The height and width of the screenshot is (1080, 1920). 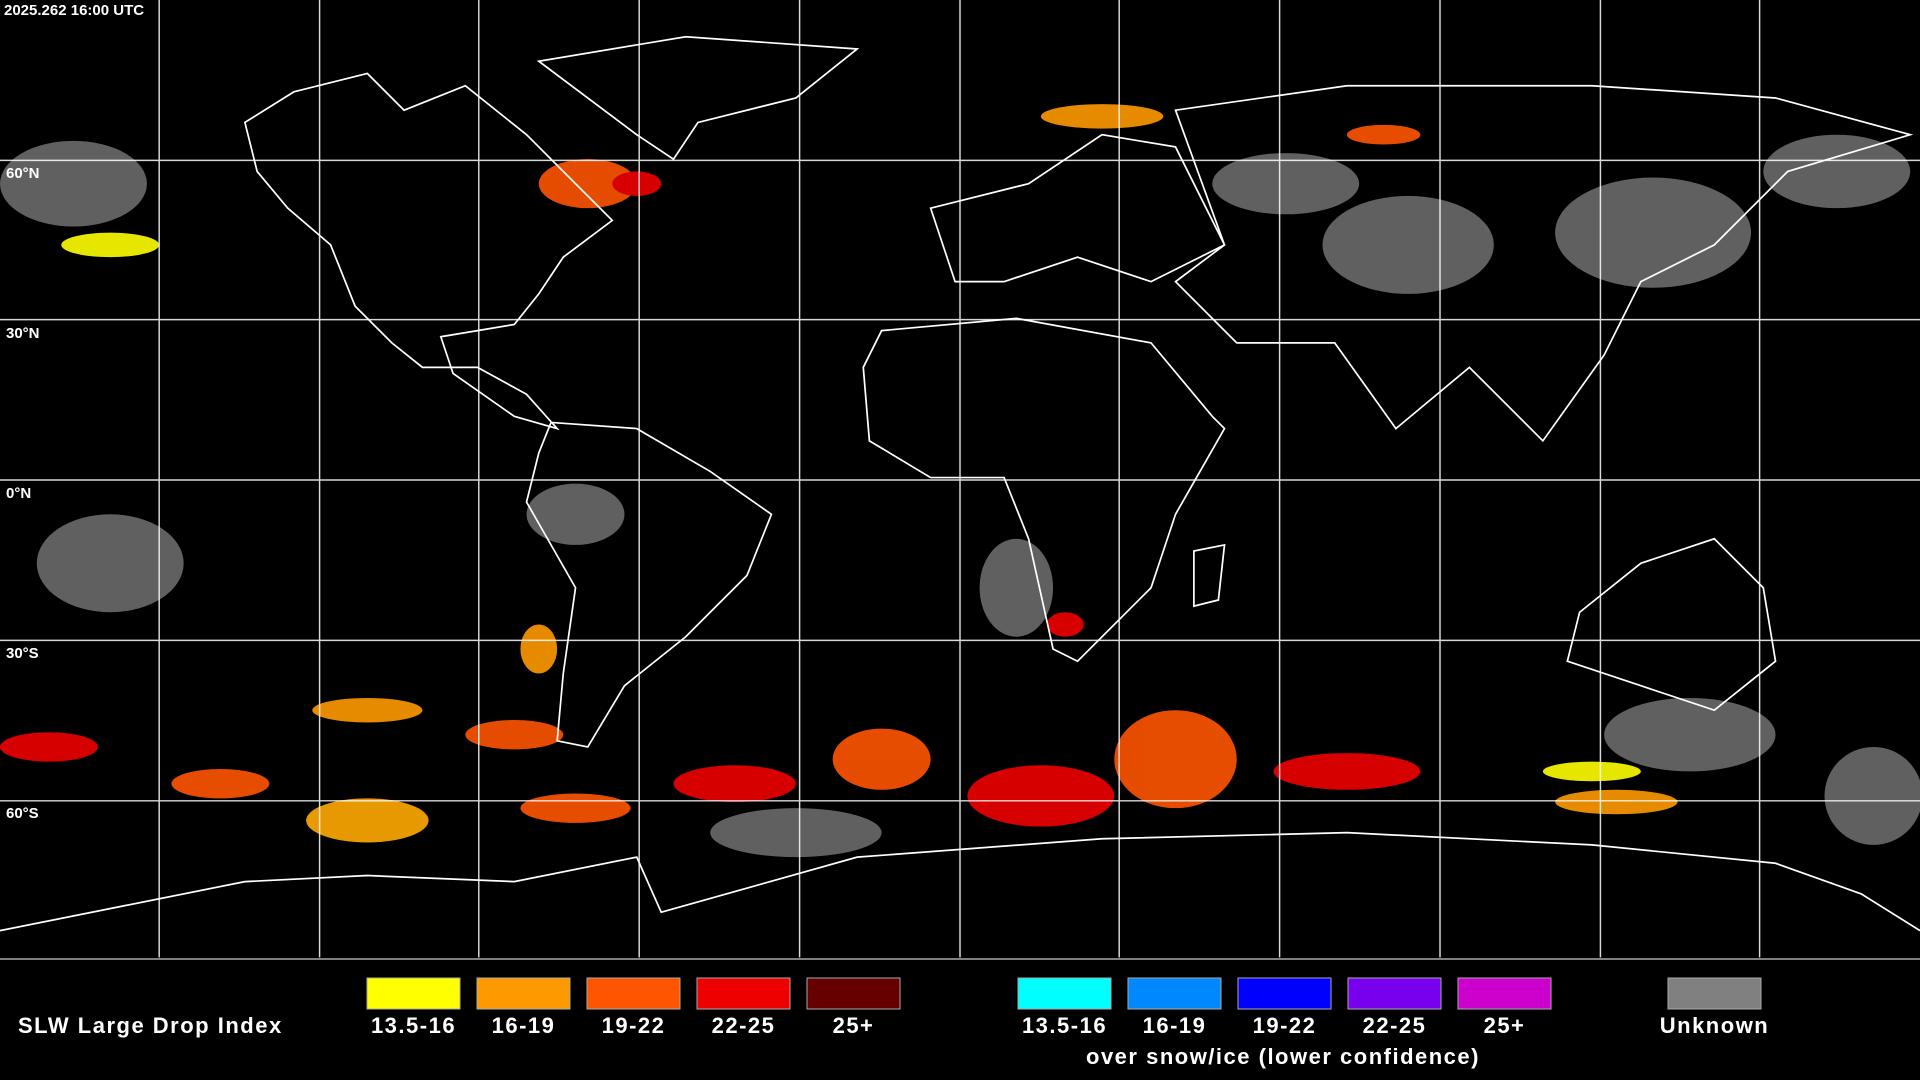 What do you see at coordinates (23, 173) in the screenshot?
I see `latitude-label: 60°N` at bounding box center [23, 173].